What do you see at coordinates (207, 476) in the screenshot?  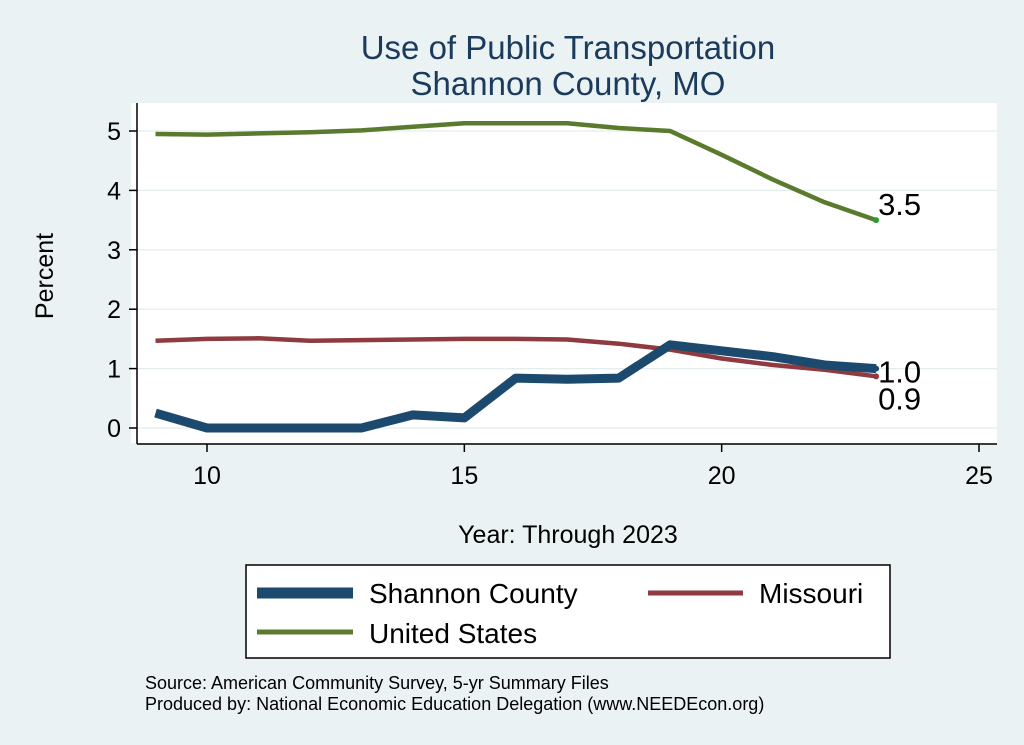 I see `x-tick-label: 10` at bounding box center [207, 476].